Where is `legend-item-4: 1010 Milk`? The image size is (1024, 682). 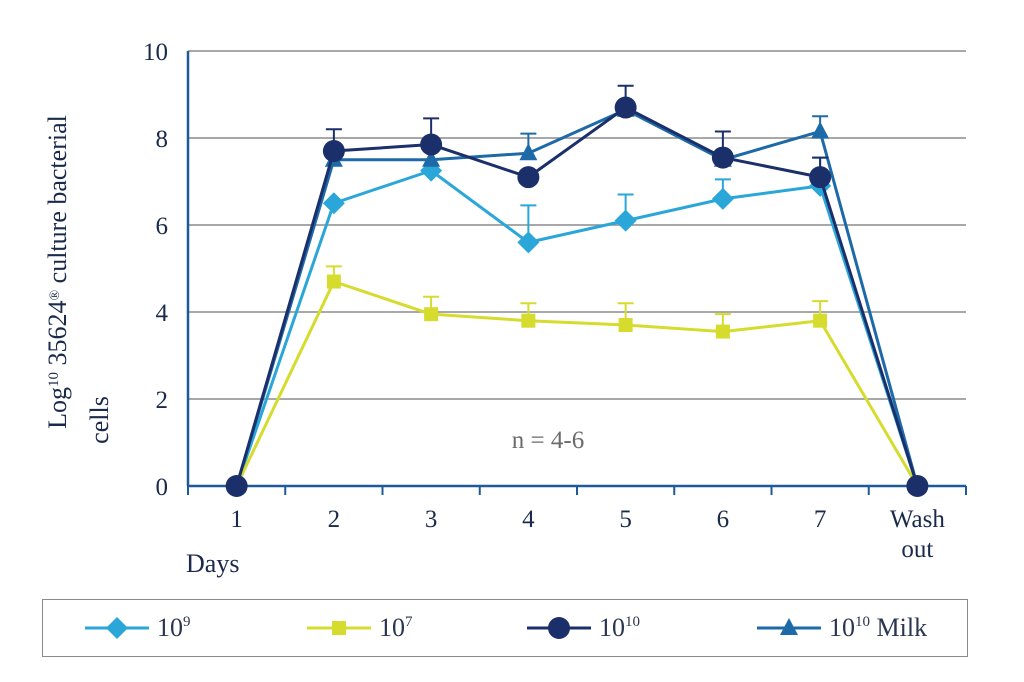 legend-item-4: 1010 Milk is located at coordinates (841, 628).